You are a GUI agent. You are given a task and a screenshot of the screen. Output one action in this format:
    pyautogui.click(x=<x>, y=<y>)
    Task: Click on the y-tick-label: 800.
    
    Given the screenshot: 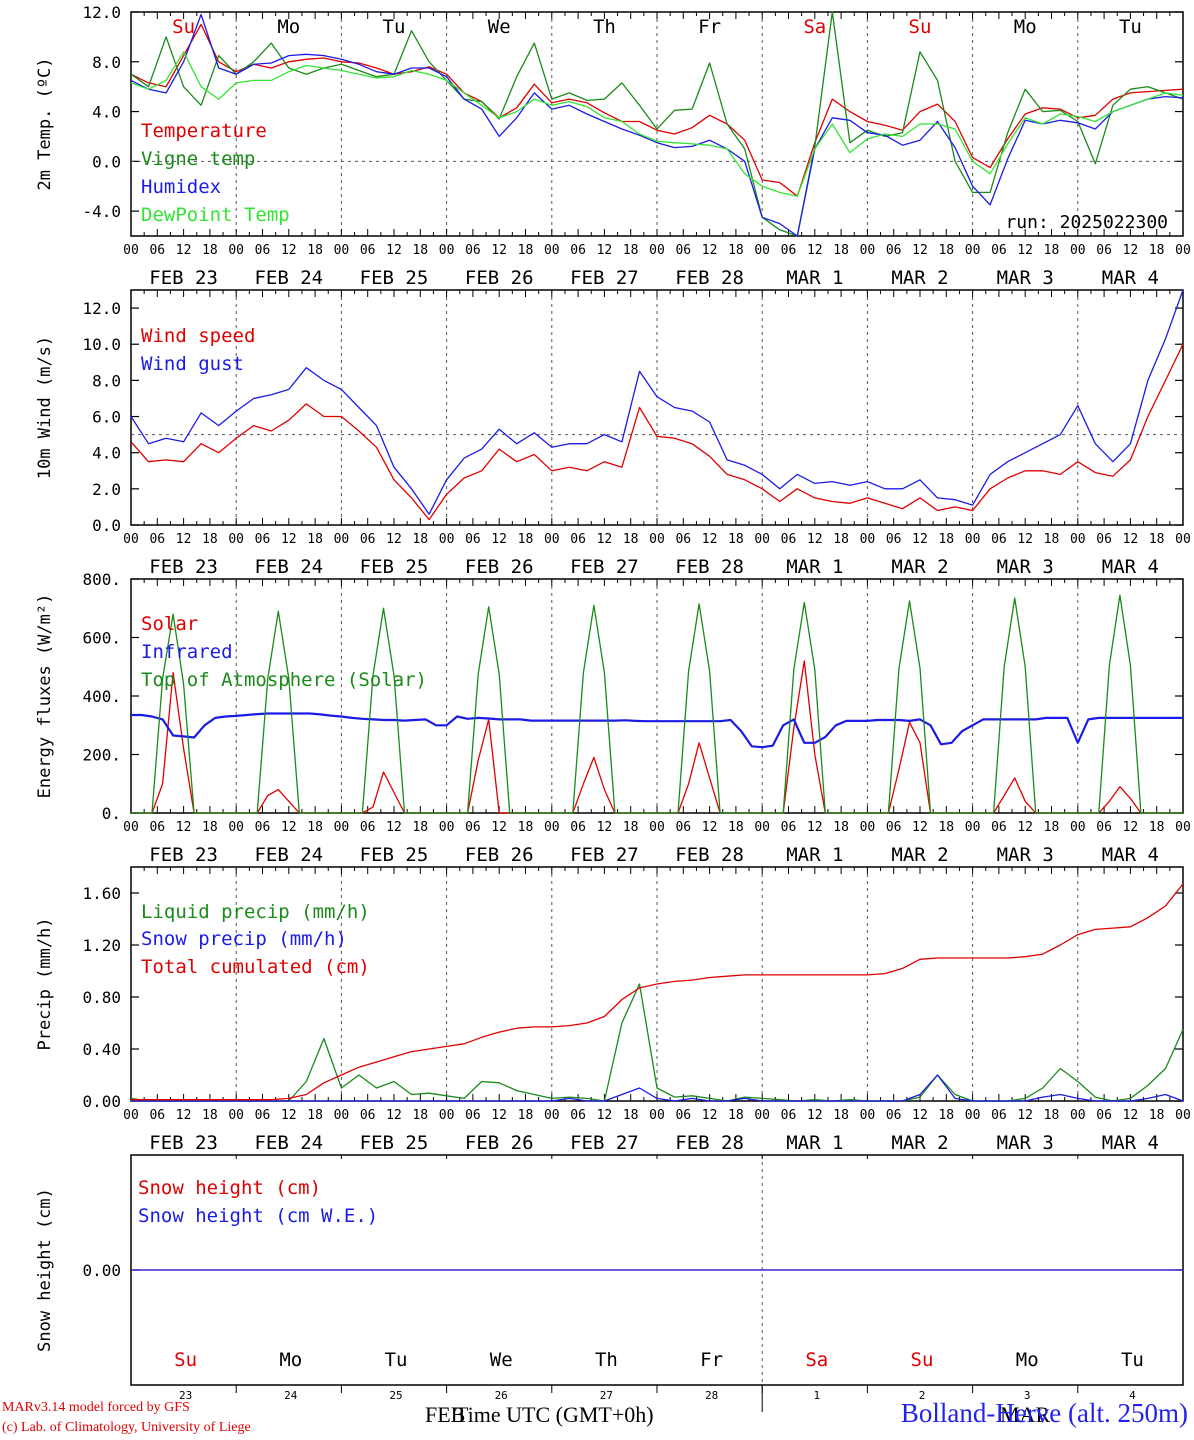 What is the action you would take?
    pyautogui.click(x=101, y=579)
    